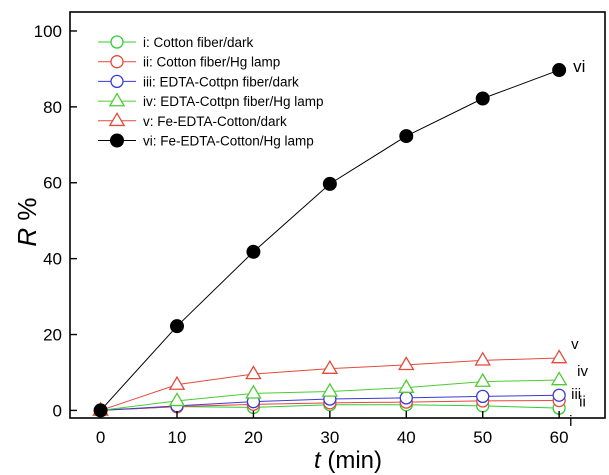  Describe the element at coordinates (52, 259) in the screenshot. I see `y-tick-label: 40` at that location.